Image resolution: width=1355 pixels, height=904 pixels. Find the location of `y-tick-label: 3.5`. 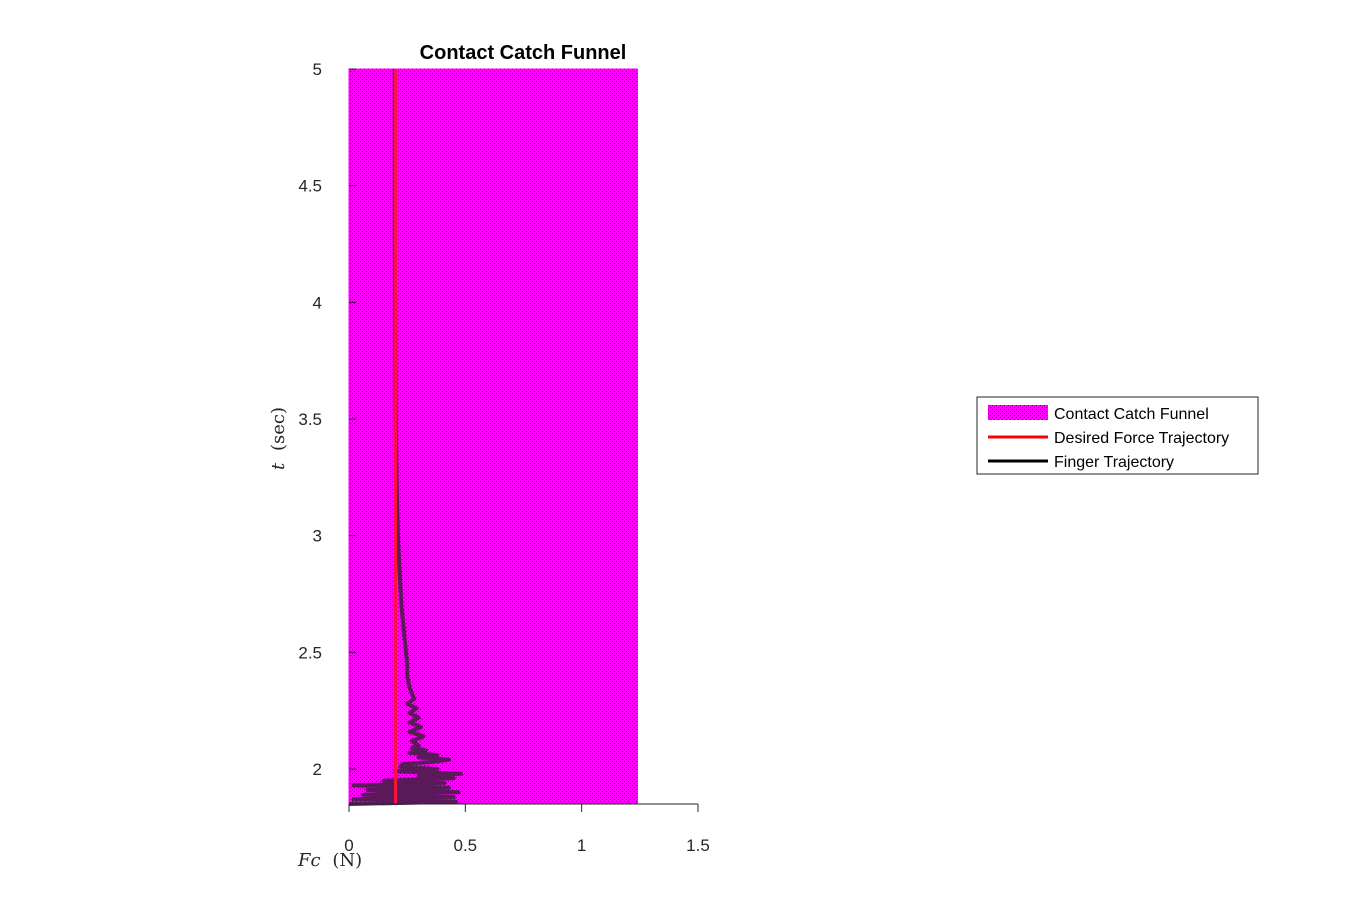

y-tick-label: 3.5 is located at coordinates (310, 419).